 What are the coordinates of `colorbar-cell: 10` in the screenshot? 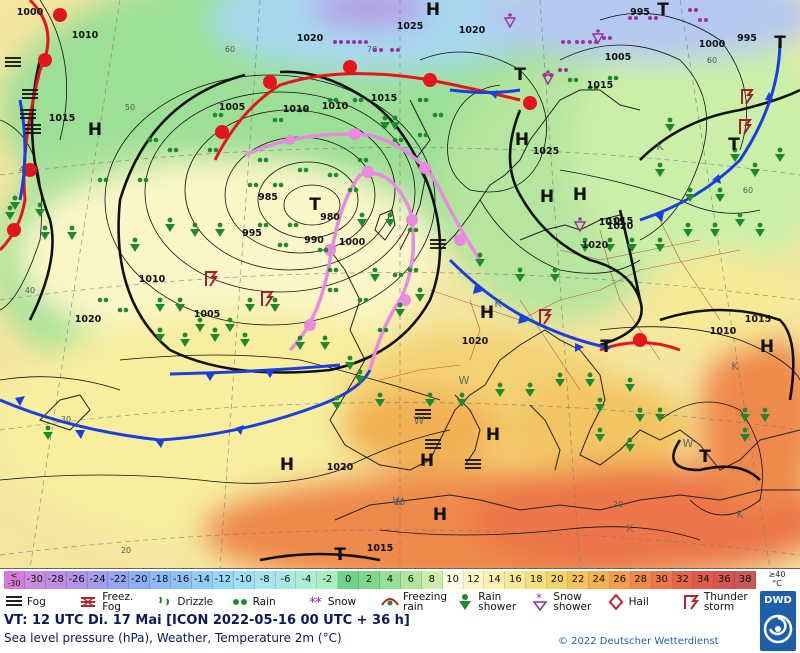 It's located at (453, 580).